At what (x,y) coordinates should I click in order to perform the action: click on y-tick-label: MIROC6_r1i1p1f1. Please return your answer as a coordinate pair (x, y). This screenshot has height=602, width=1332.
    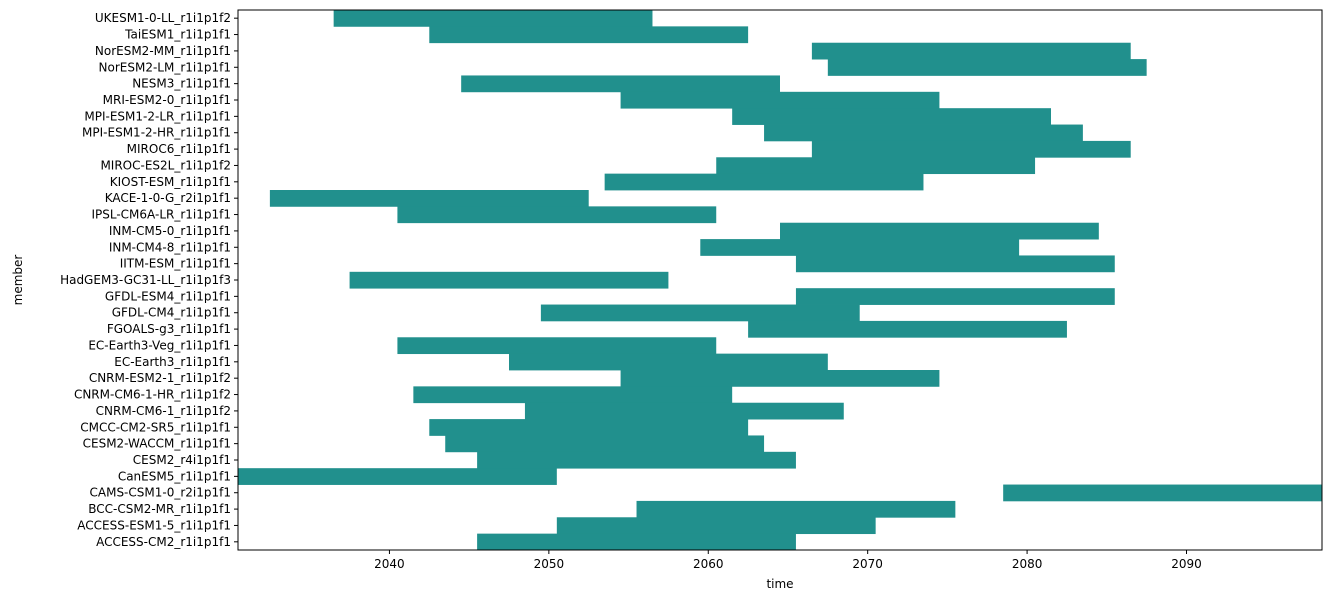
    Looking at the image, I should click on (179, 149).